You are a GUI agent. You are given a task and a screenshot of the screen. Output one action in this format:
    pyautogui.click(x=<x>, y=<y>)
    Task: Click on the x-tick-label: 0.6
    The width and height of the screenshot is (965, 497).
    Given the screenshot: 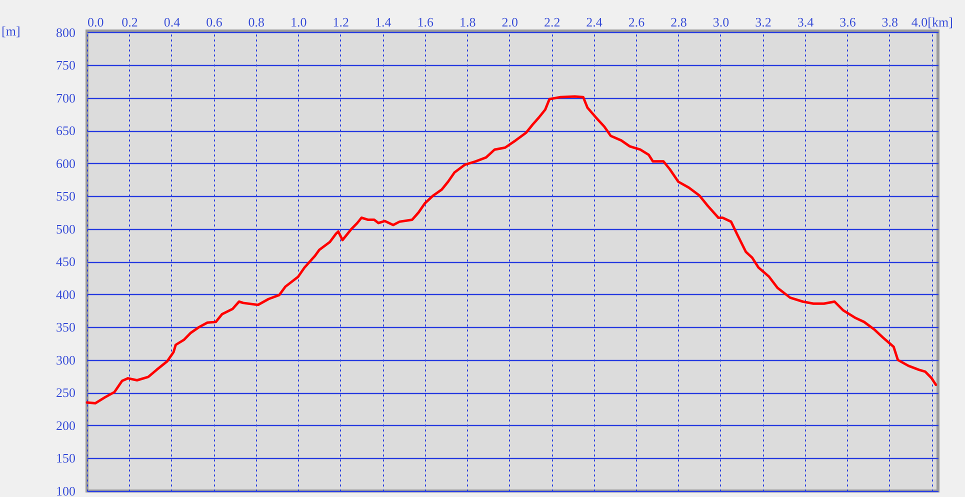 What is the action you would take?
    pyautogui.click(x=214, y=22)
    